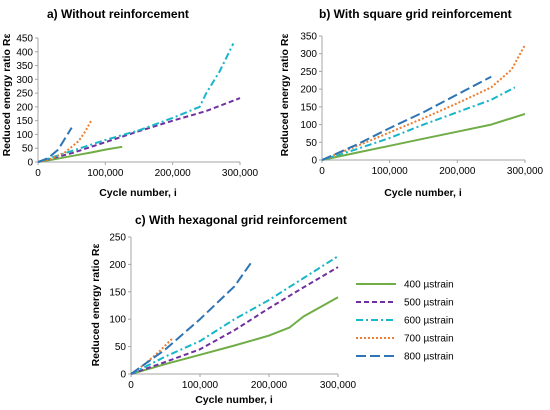 The width and height of the screenshot is (550, 410). Describe the element at coordinates (429, 357) in the screenshot. I see `legend-label: 800 µstrain` at that location.